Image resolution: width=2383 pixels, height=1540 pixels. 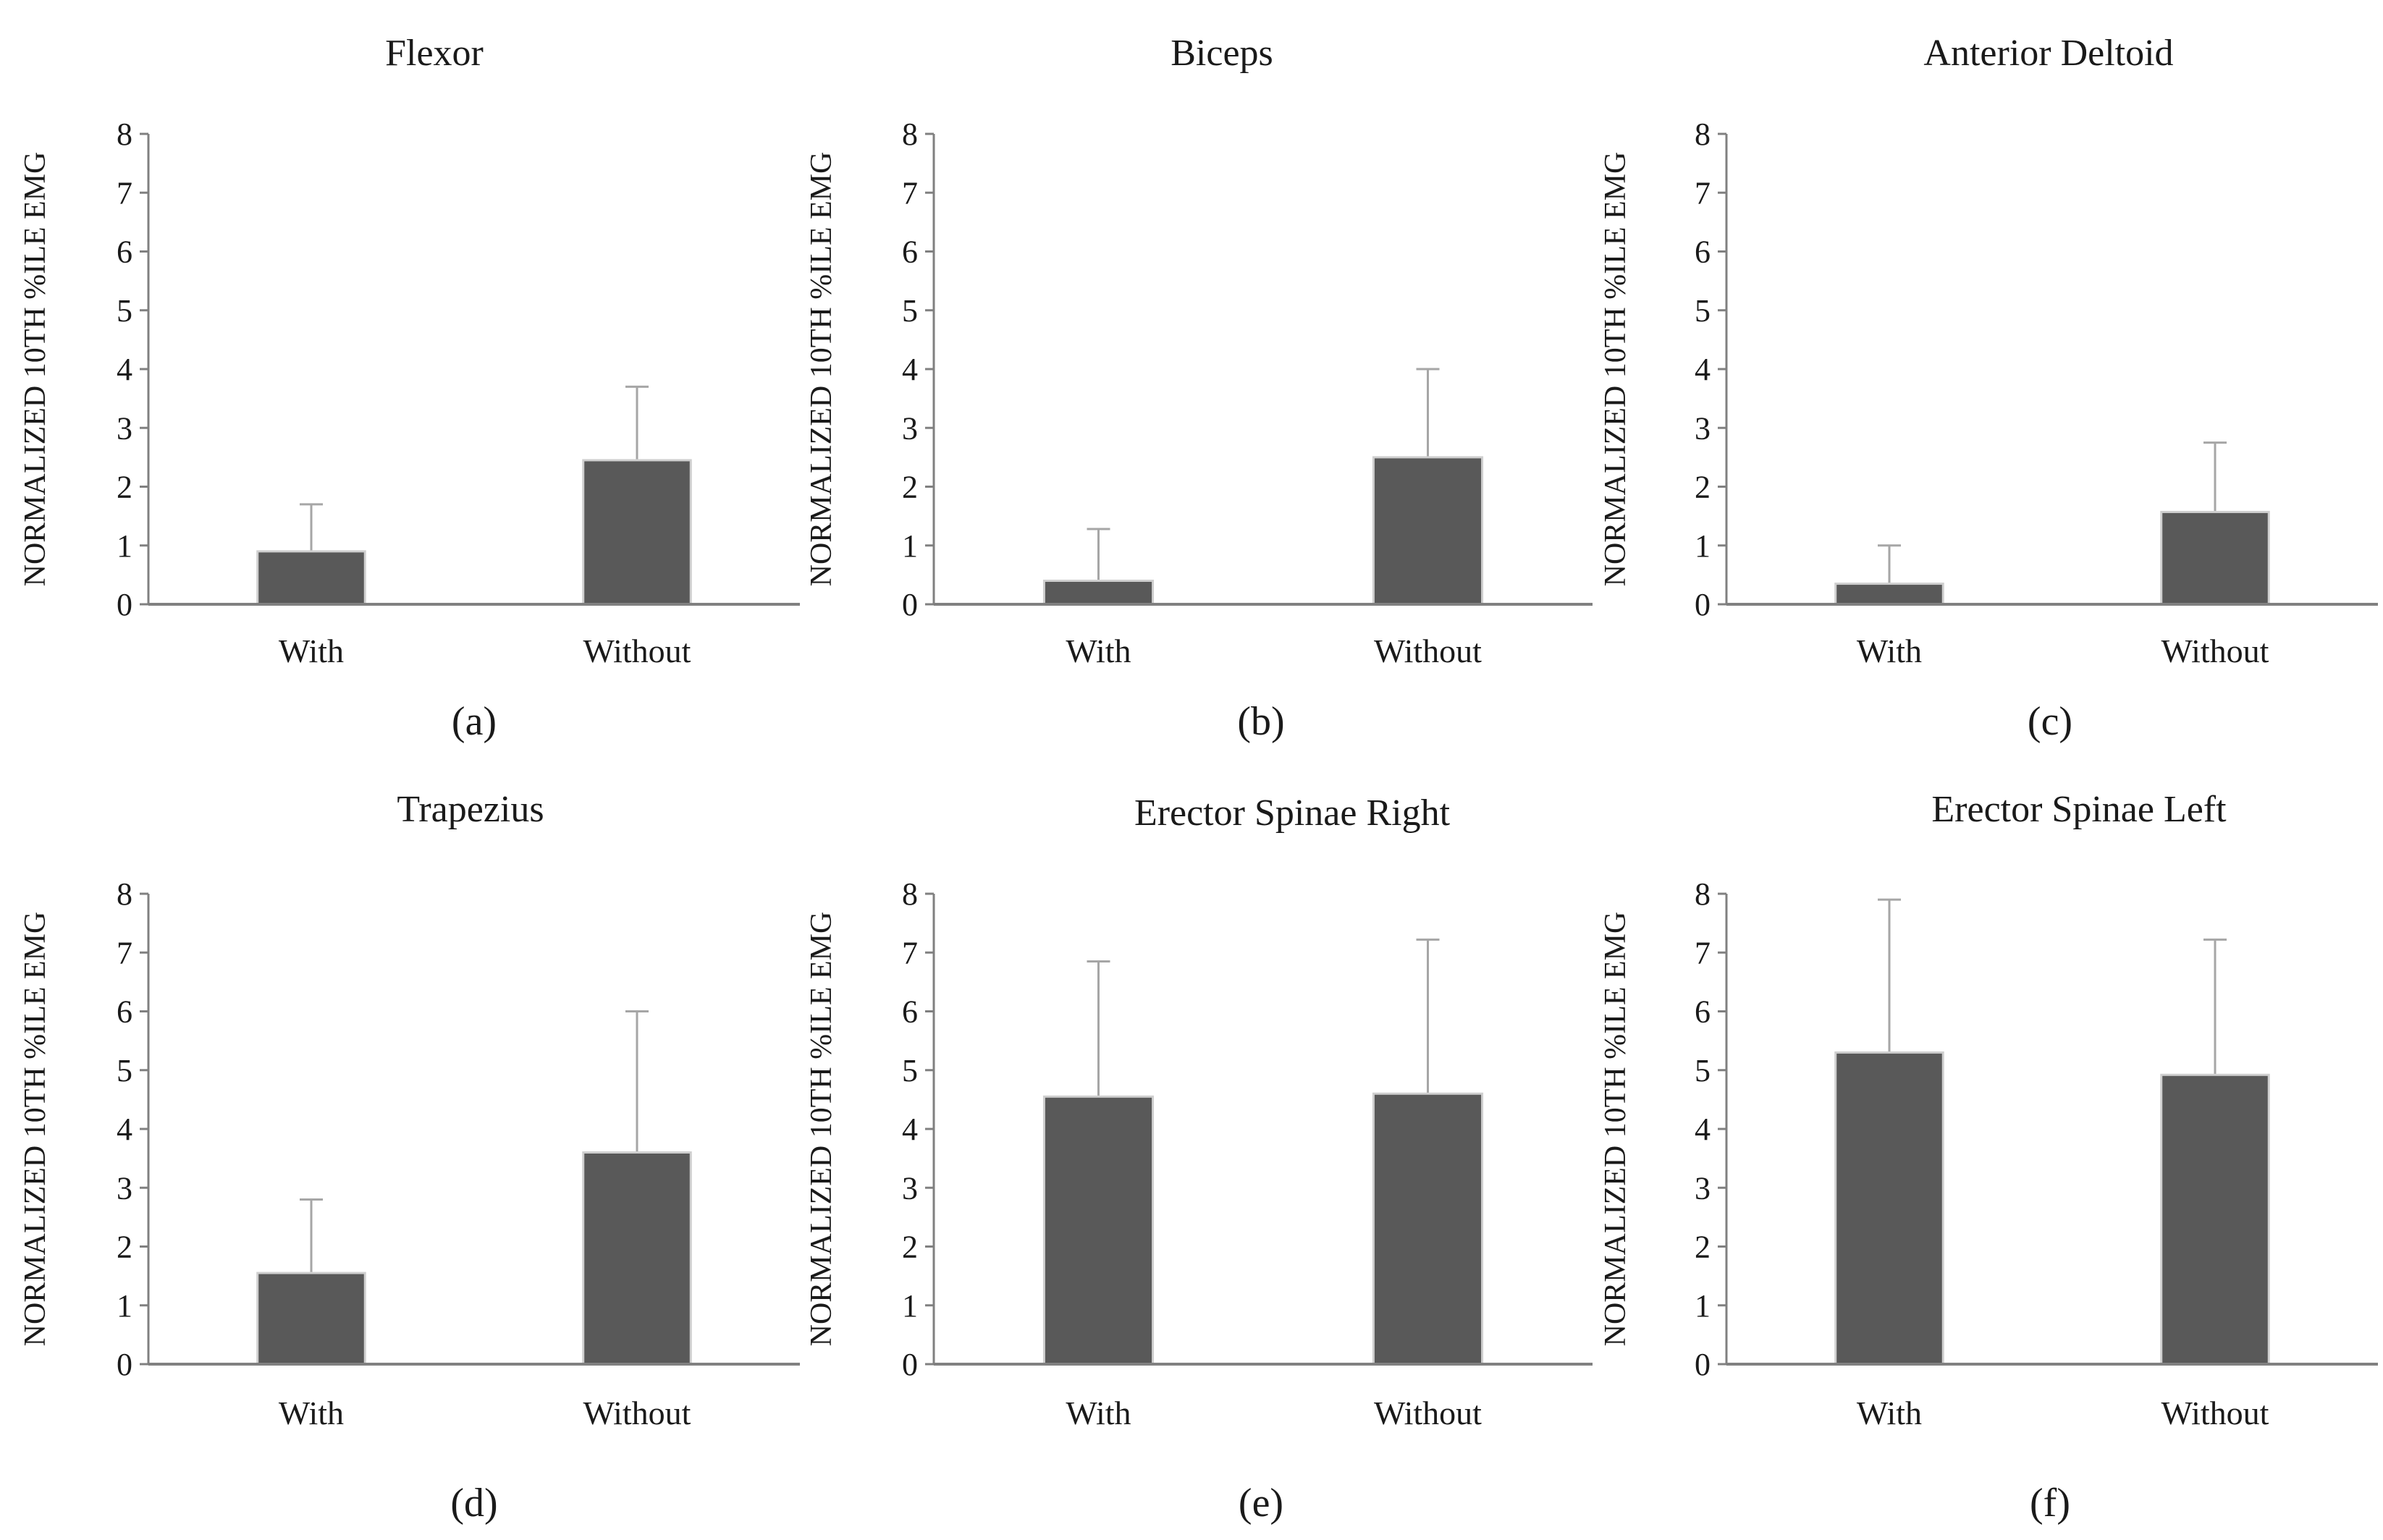 What do you see at coordinates (473, 1503) in the screenshot?
I see `panel-letter: (d)` at bounding box center [473, 1503].